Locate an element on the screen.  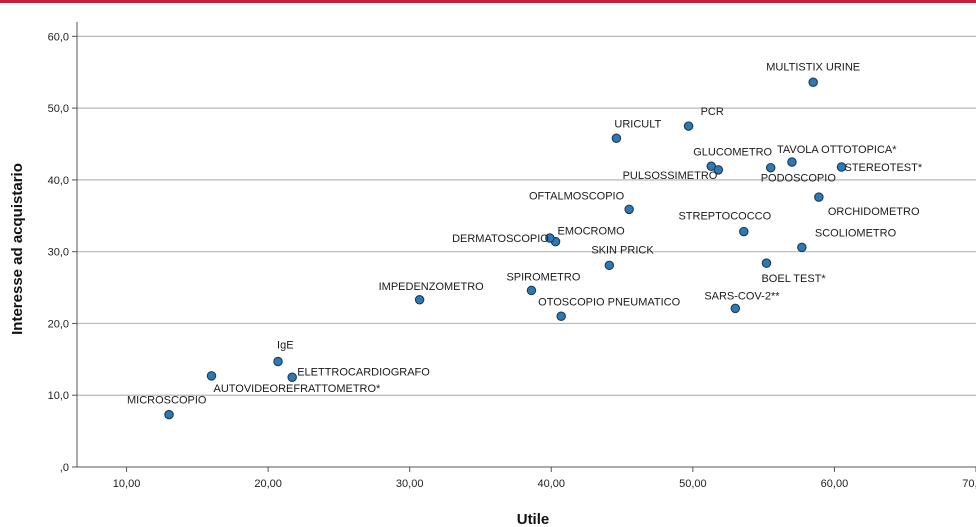
x-tick-label: 30,00 is located at coordinates (410, 484).